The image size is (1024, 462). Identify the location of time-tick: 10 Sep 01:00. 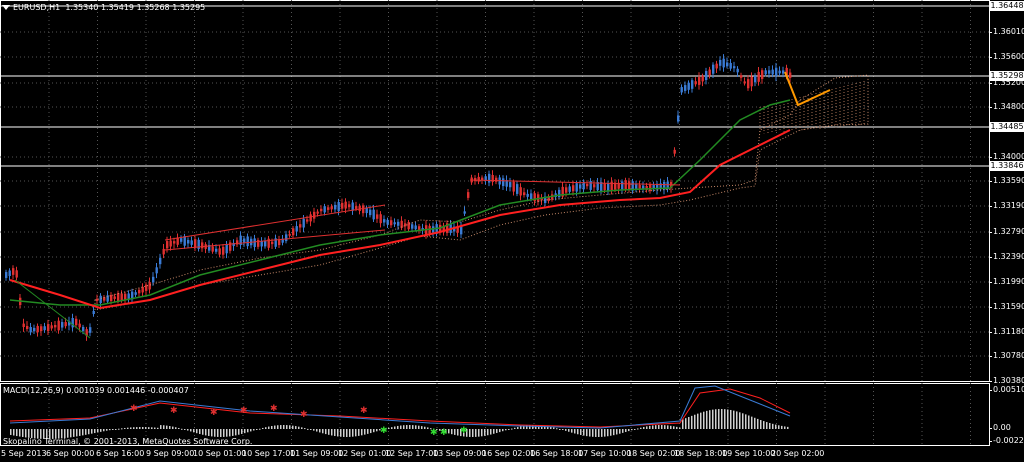
(220, 453).